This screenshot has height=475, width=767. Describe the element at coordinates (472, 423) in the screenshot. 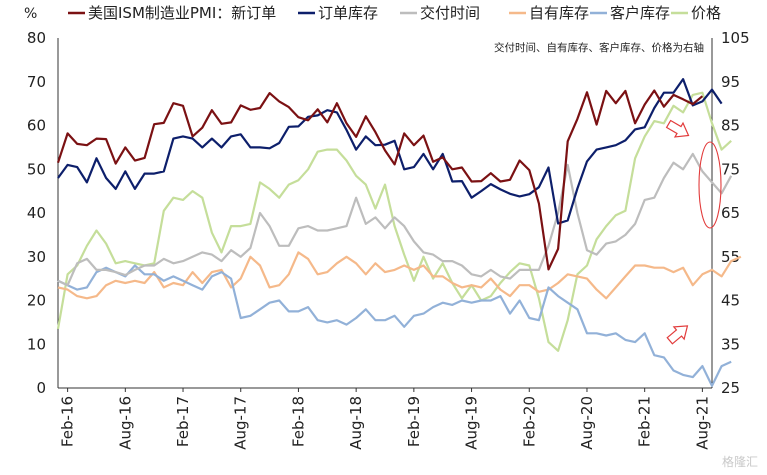

I see `x-tick-label: Aug-19` at that location.